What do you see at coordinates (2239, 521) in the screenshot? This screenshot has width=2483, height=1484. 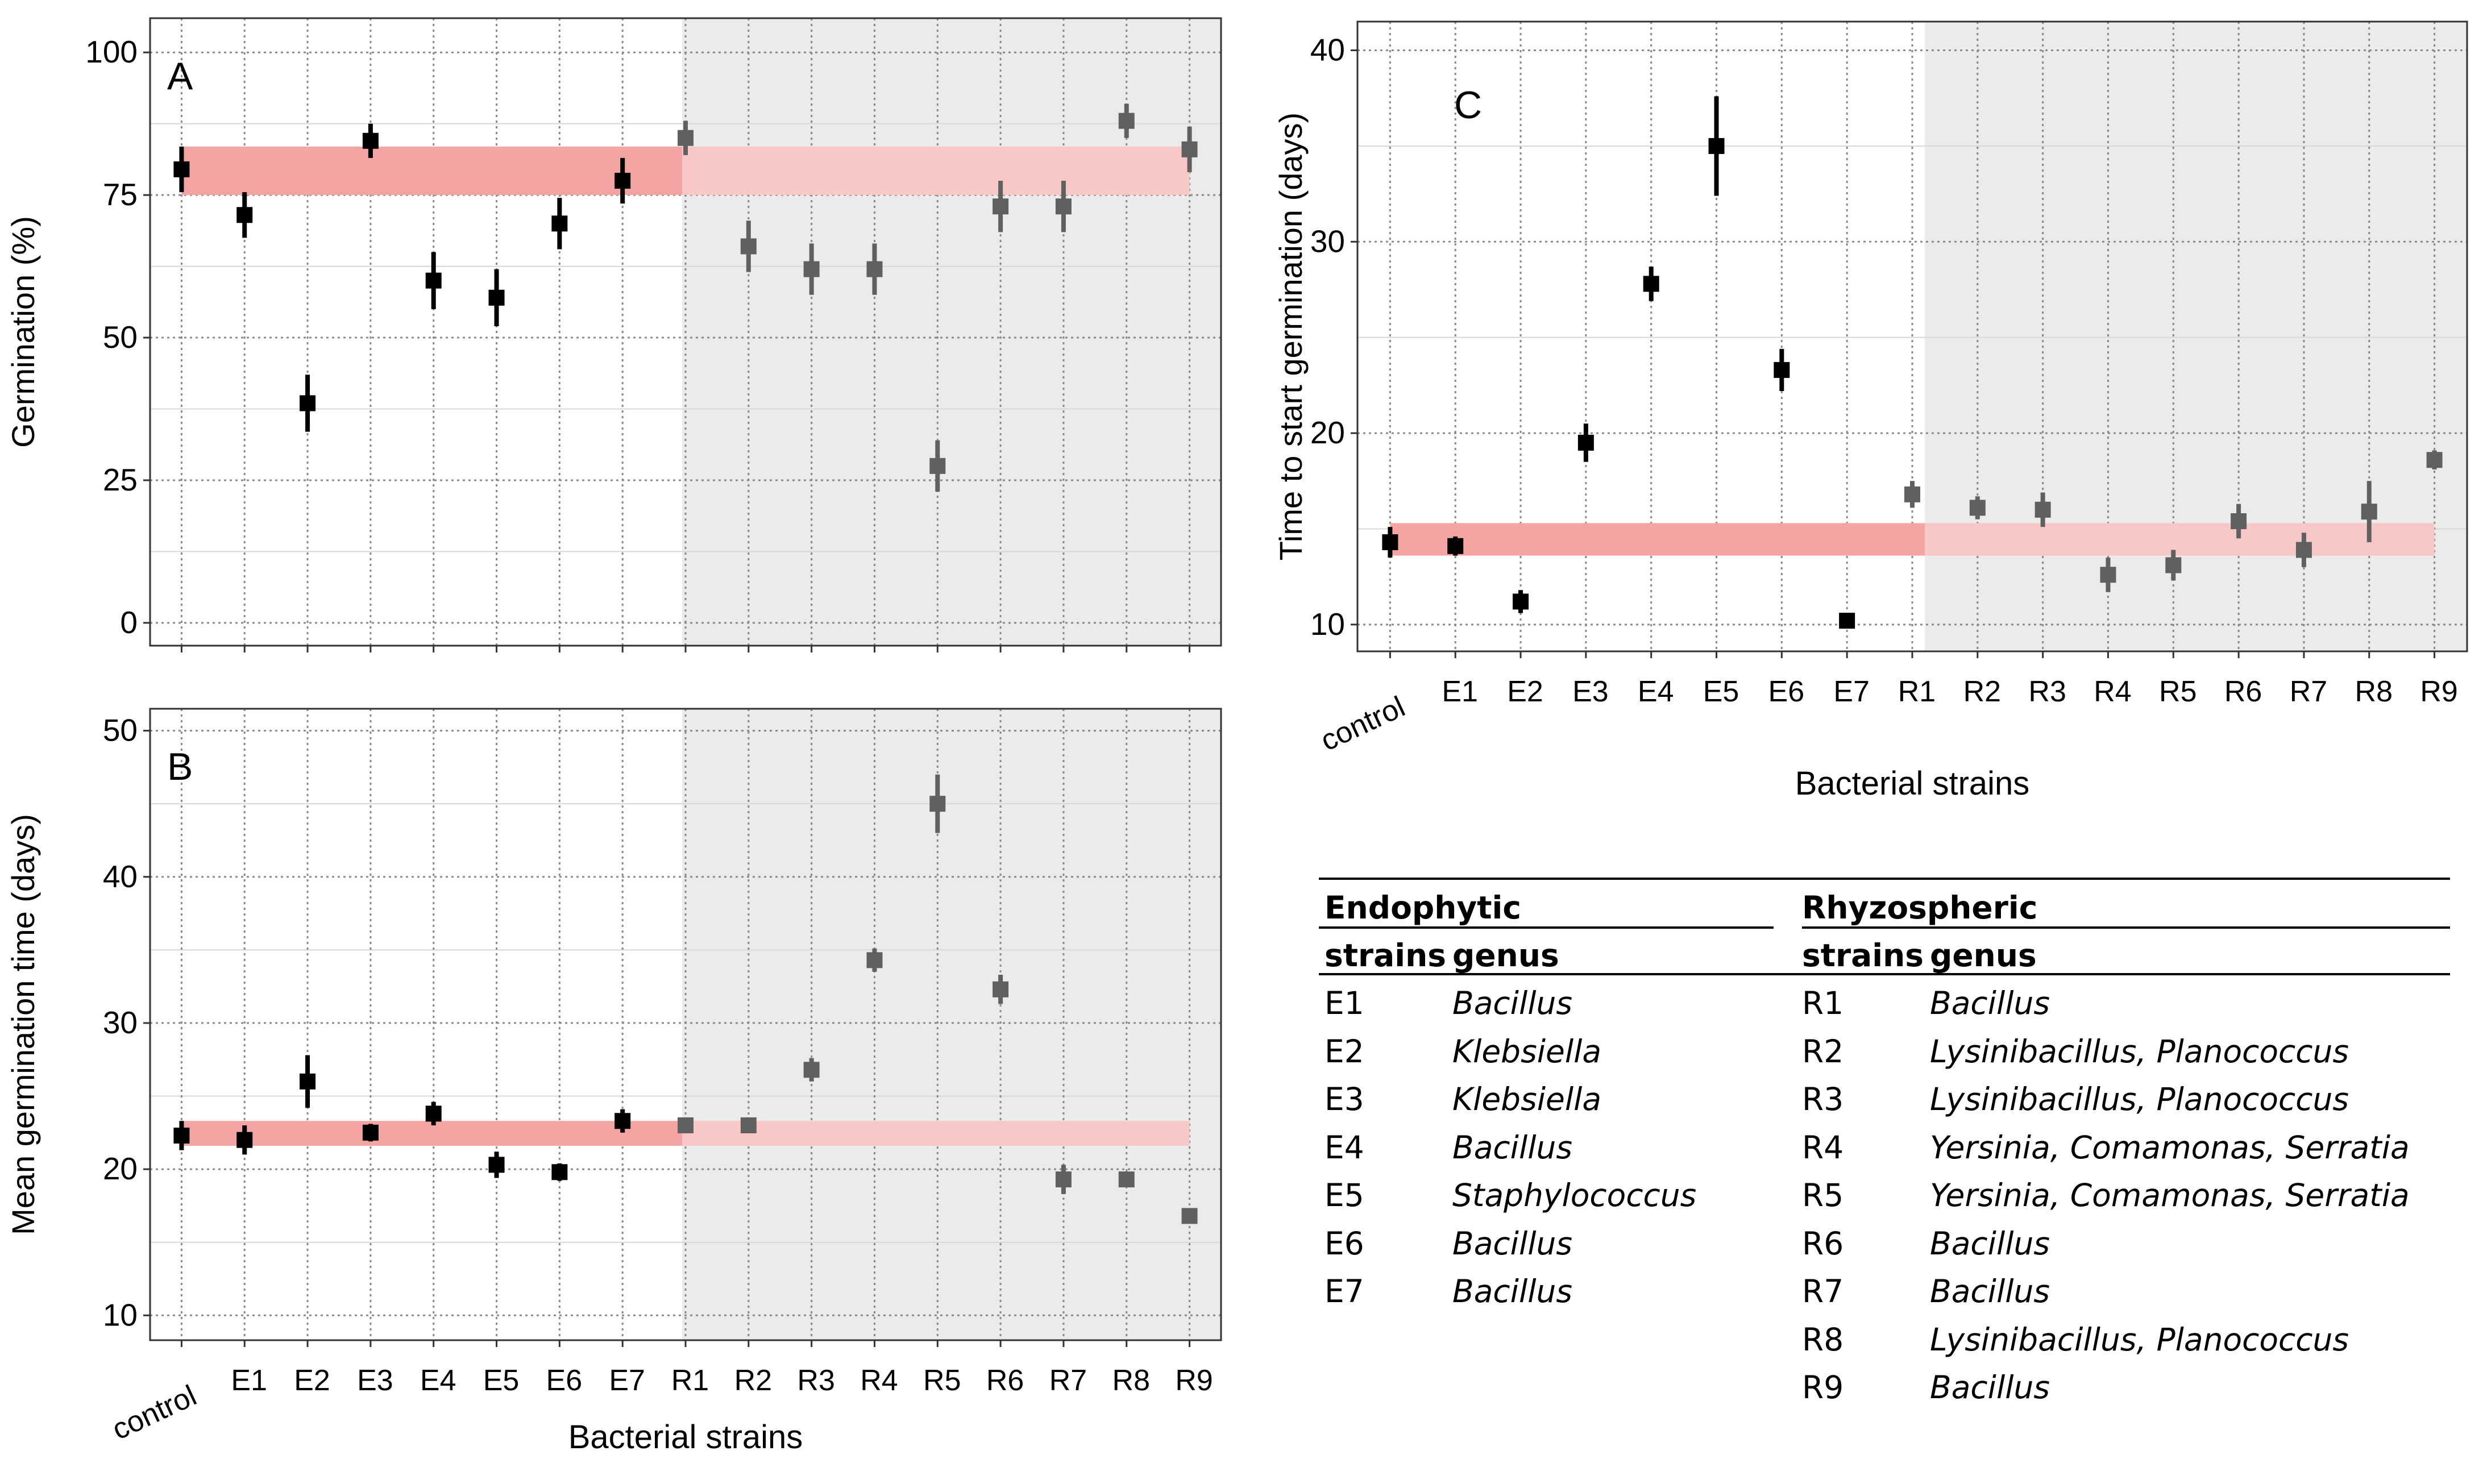 I see `point-c-r6` at bounding box center [2239, 521].